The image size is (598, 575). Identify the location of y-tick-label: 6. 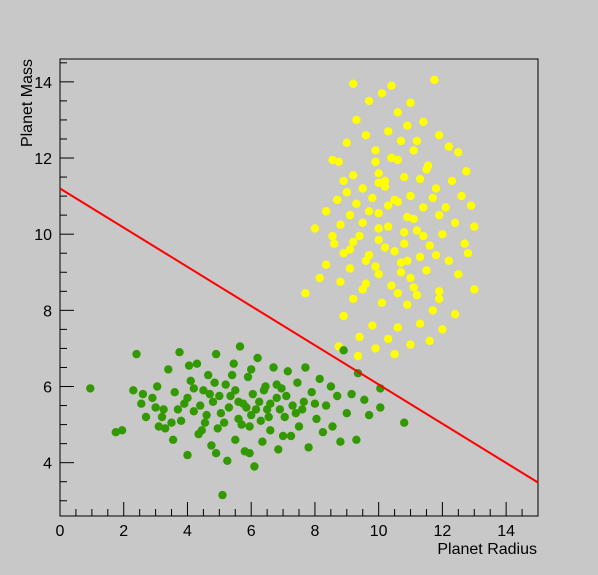
(47, 388).